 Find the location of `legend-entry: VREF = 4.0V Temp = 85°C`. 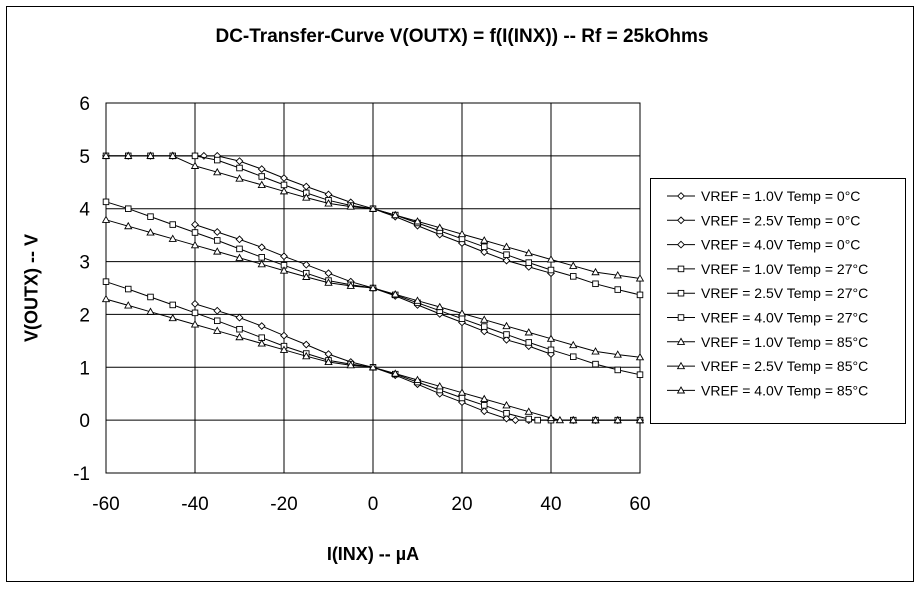

legend-entry: VREF = 4.0V Temp = 85°C is located at coordinates (767, 390).